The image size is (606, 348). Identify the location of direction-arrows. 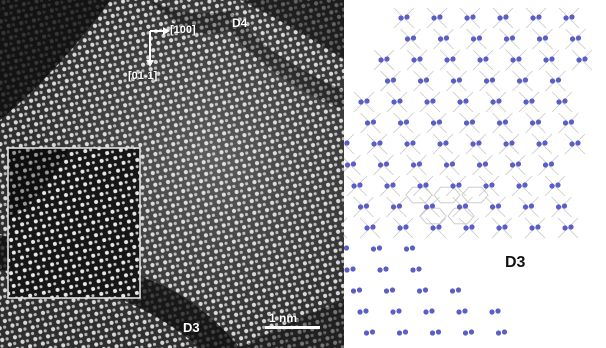
(158, 47).